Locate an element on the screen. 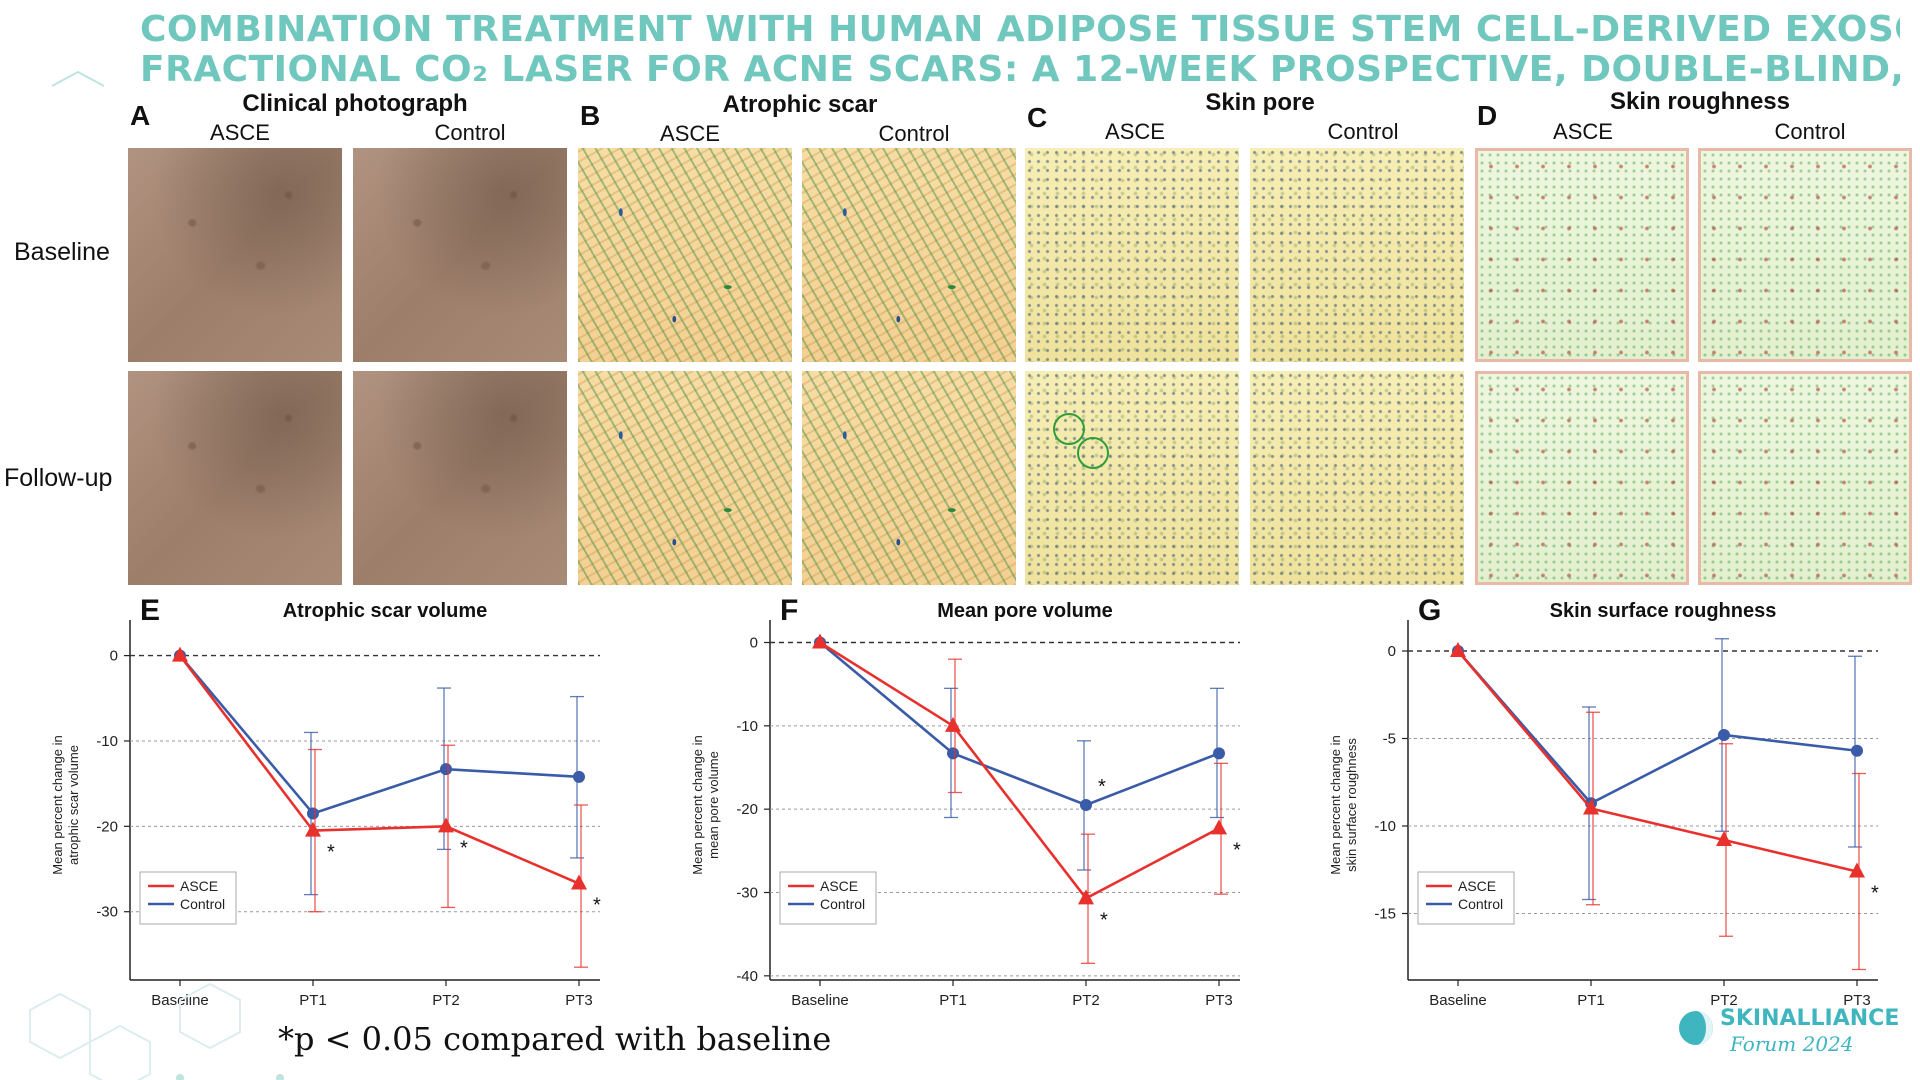  panel-title-d: Skin roughness is located at coordinates (1700, 101).